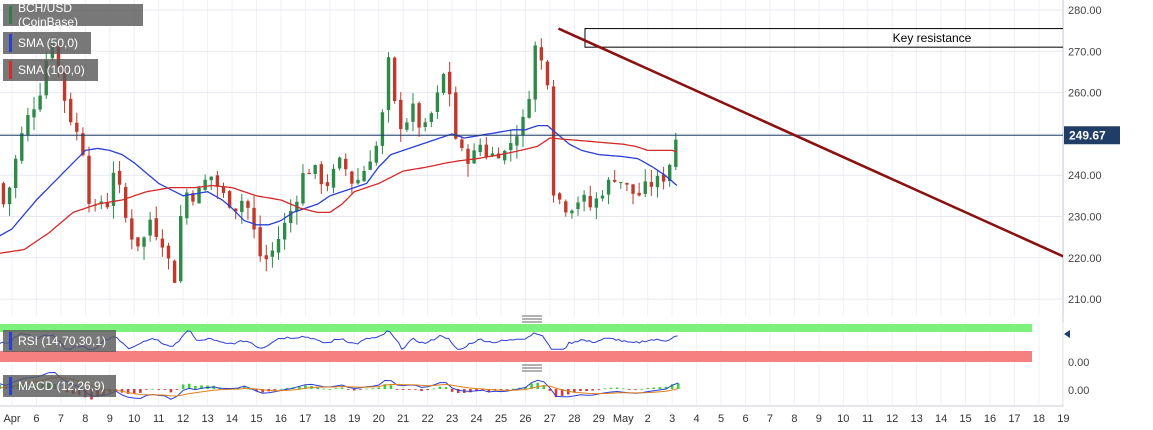 Image resolution: width=1153 pixels, height=430 pixels. I want to click on legend-title: BCH/USD (CoinBase), so click(73, 15).